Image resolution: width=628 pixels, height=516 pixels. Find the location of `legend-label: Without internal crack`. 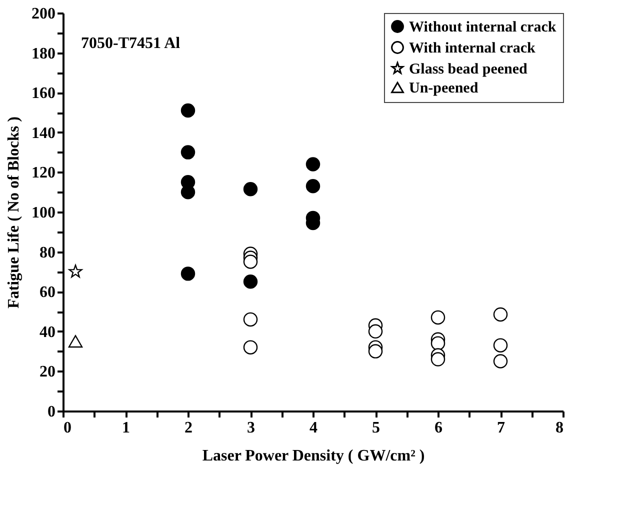

legend-label: Without internal crack is located at coordinates (483, 28).